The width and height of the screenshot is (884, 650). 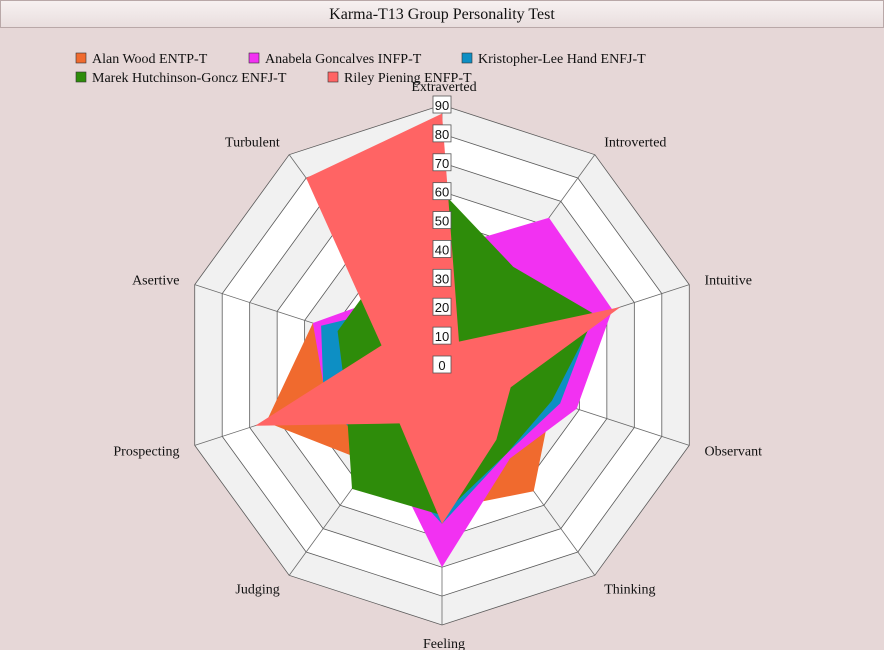 I want to click on tick-label: 80, so click(x=442, y=134).